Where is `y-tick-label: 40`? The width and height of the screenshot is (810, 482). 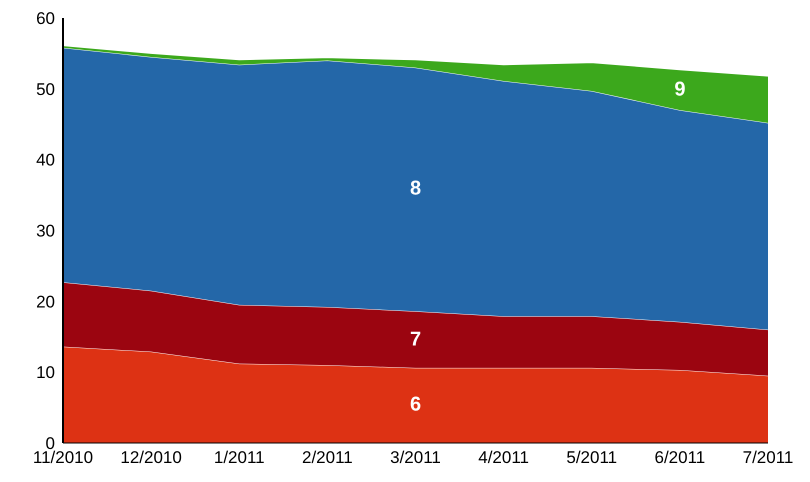
y-tick-label: 40 is located at coordinates (45, 160).